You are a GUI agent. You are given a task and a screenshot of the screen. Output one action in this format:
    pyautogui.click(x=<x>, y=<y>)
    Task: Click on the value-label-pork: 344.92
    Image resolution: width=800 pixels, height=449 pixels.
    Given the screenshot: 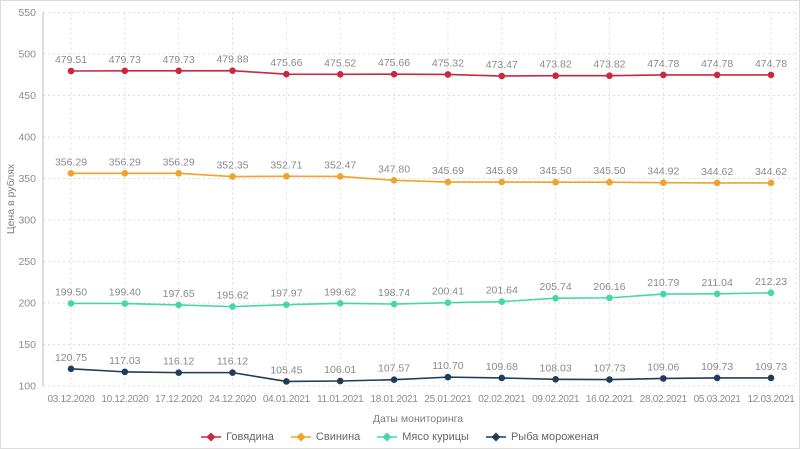 What is the action you would take?
    pyautogui.click(x=663, y=172)
    